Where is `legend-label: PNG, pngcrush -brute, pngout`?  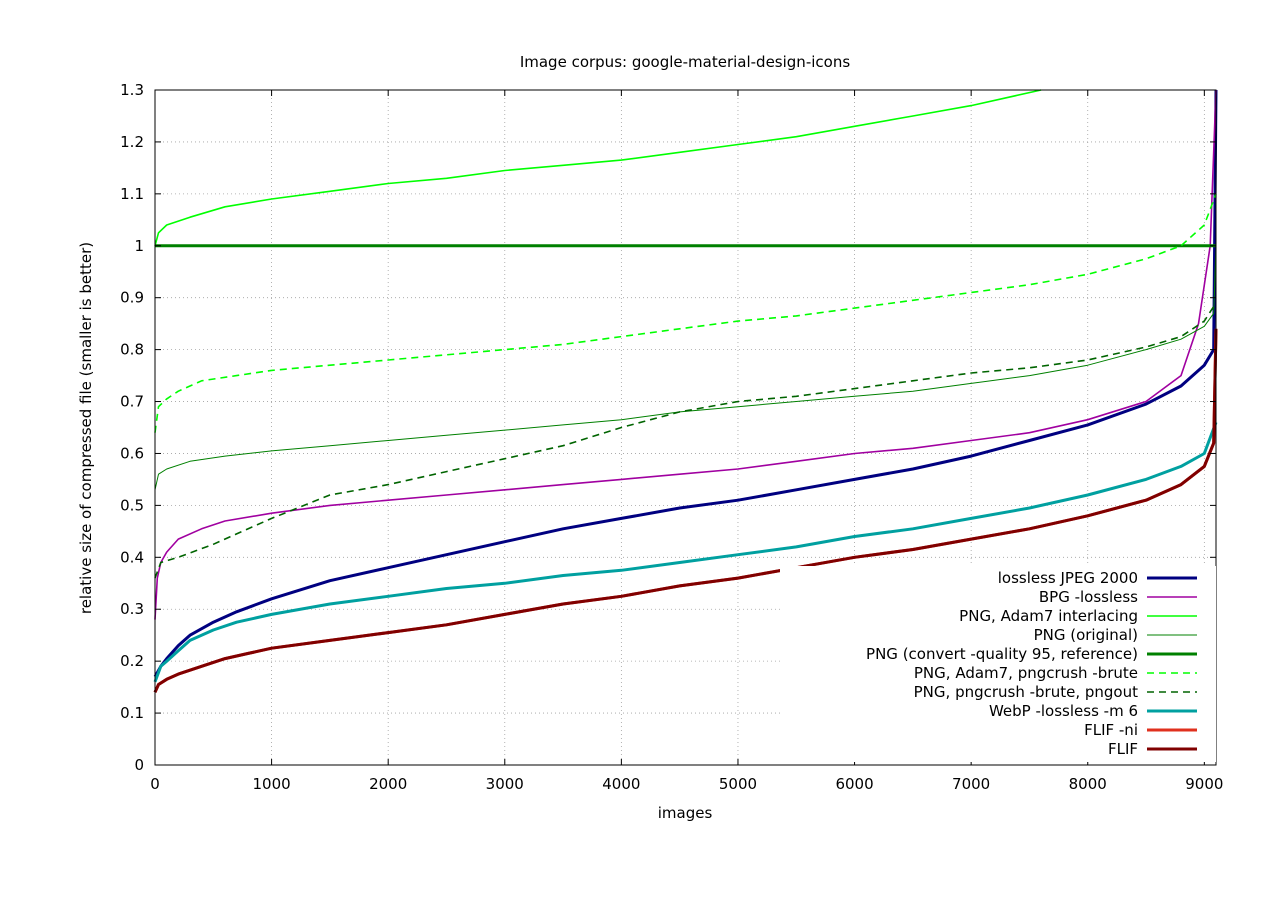
legend-label: PNG, pngcrush -brute, pngout is located at coordinates (1026, 692).